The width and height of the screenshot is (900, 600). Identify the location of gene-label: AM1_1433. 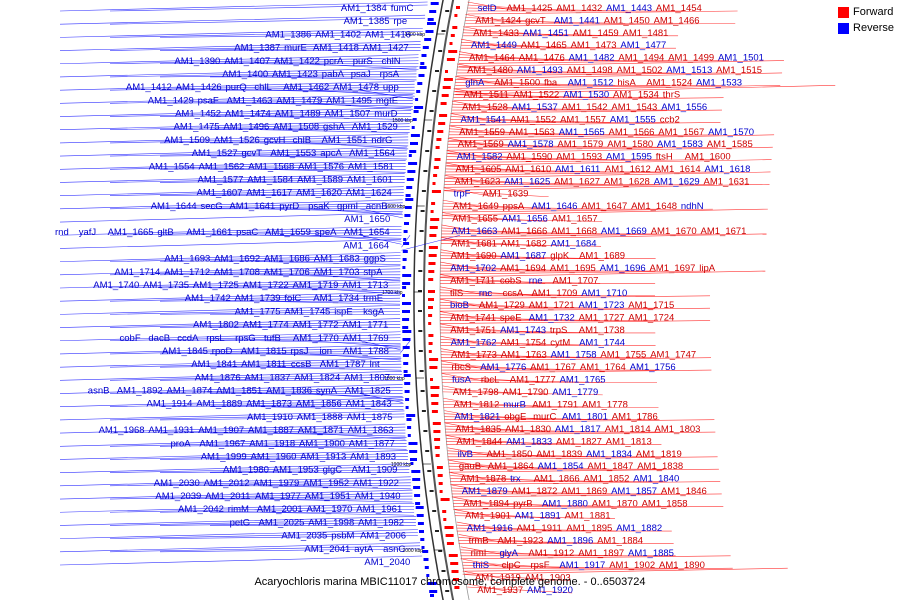
(496, 33).